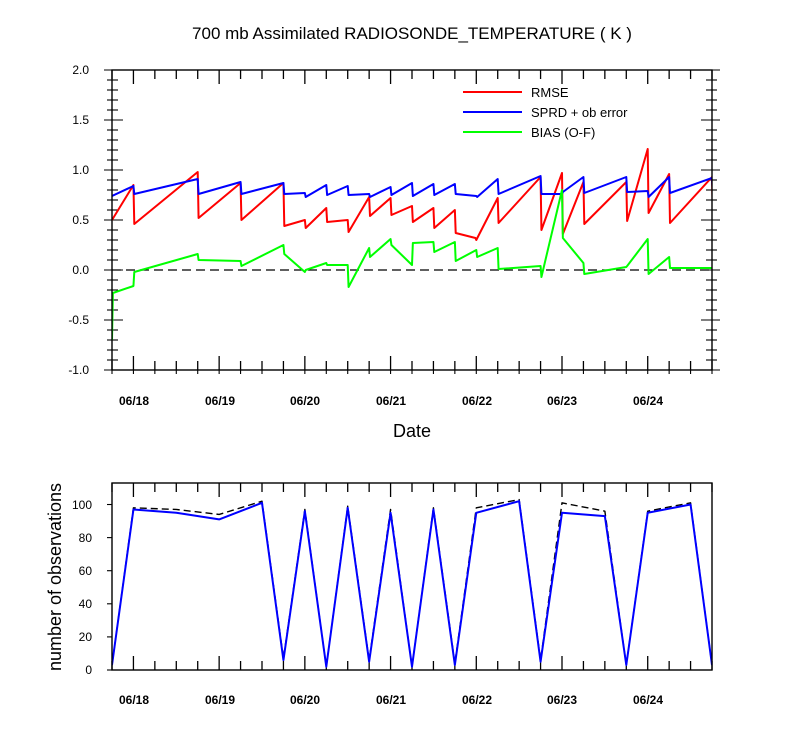 The image size is (800, 750). I want to click on bottom-y-tick-label: 0, so click(88, 670).